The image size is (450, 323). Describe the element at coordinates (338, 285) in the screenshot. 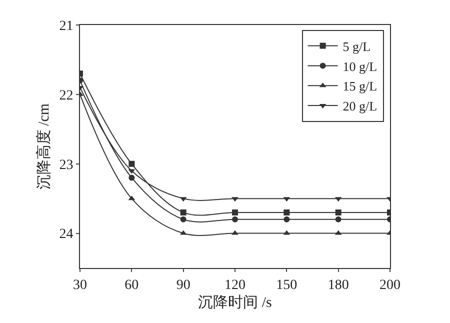

I see `x-tick-label: 180` at that location.